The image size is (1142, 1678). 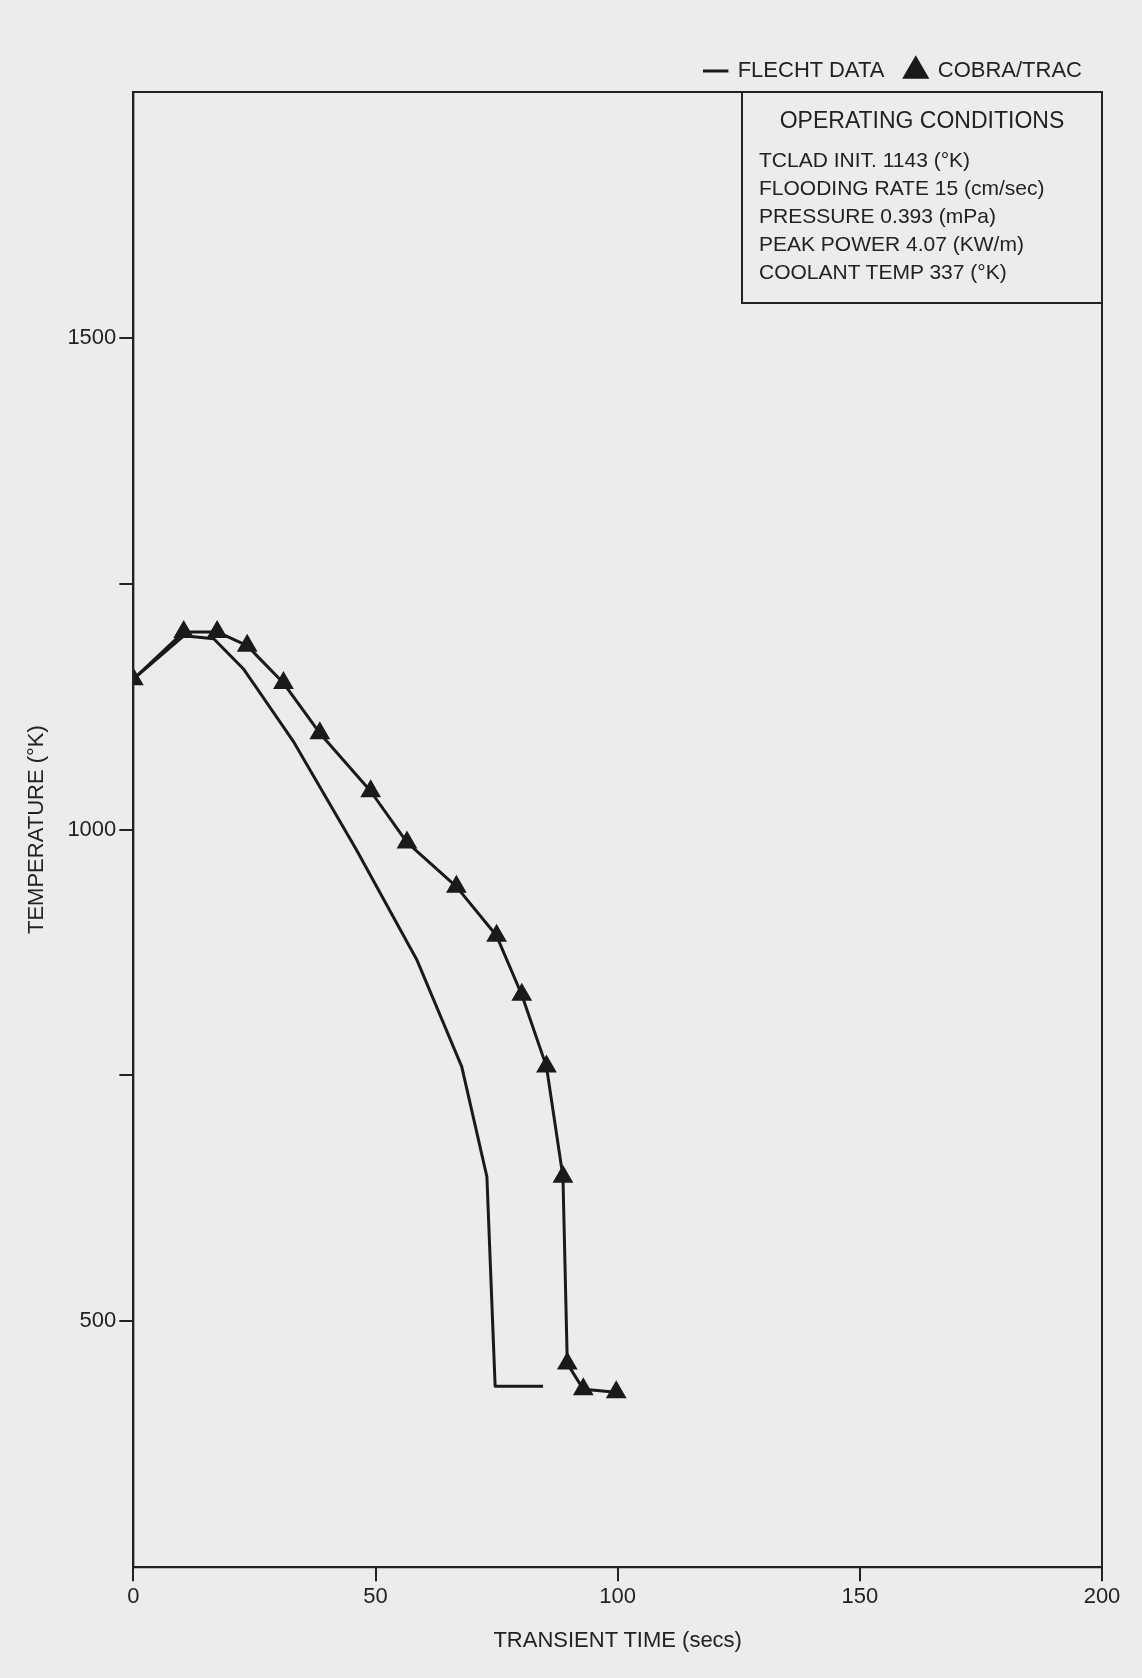 What do you see at coordinates (375, 1596) in the screenshot?
I see `x-tick-label: 50` at bounding box center [375, 1596].